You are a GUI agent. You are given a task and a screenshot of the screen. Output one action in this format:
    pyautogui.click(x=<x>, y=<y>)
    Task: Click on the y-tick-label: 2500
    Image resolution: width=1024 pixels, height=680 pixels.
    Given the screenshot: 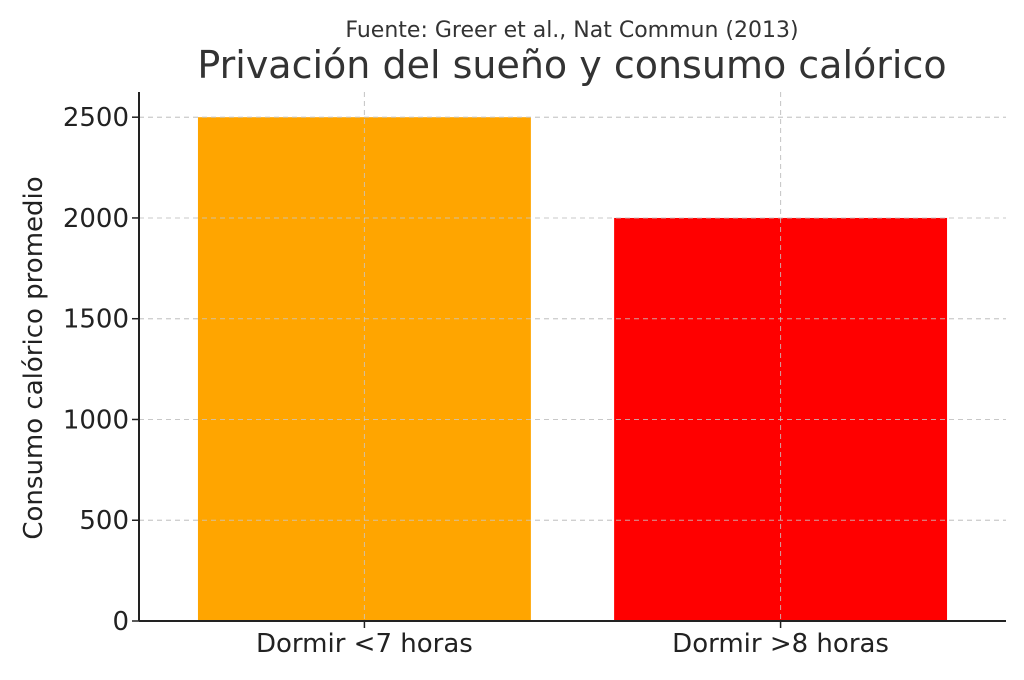 What is the action you would take?
    pyautogui.click(x=96, y=118)
    